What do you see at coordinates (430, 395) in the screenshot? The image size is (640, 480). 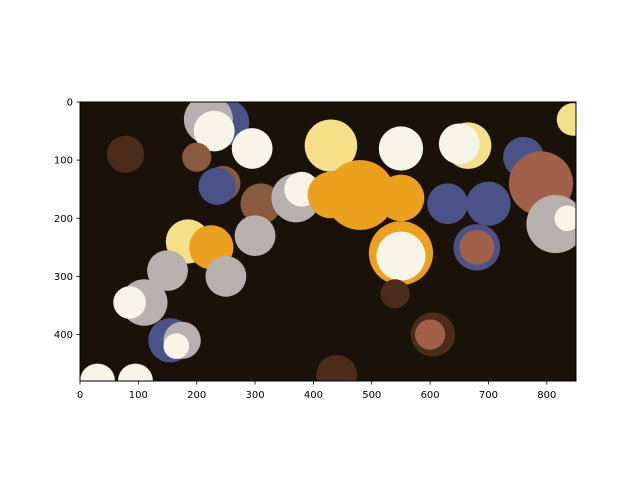 I see `x-tick-label: 600` at bounding box center [430, 395].